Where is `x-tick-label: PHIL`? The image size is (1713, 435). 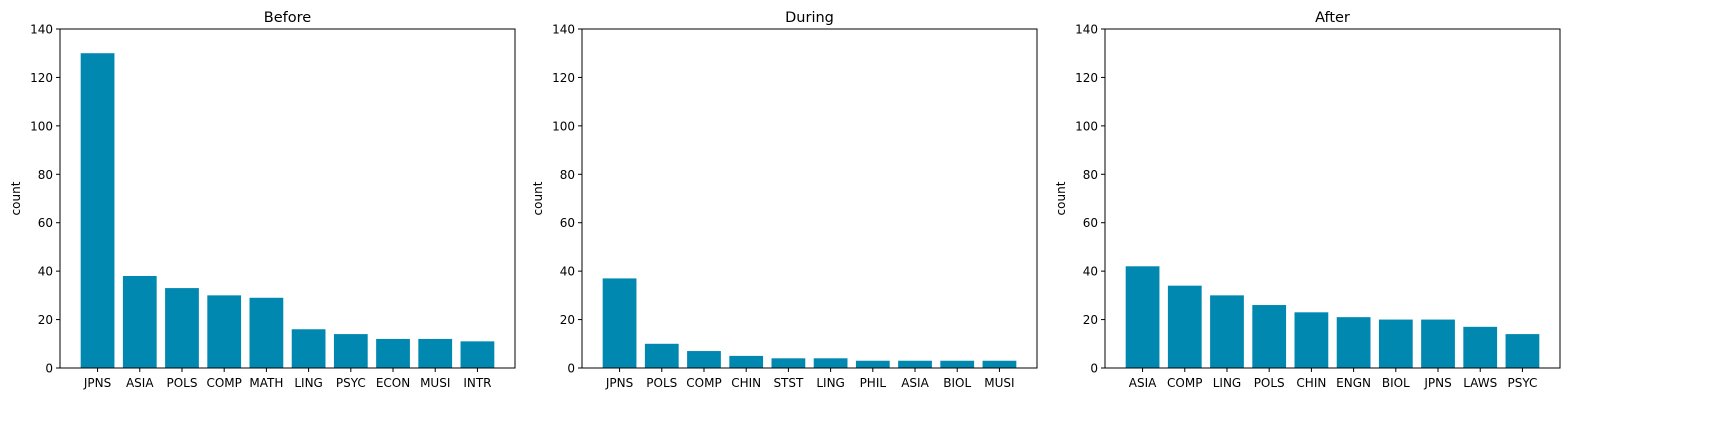
x-tick-label: PHIL is located at coordinates (873, 383).